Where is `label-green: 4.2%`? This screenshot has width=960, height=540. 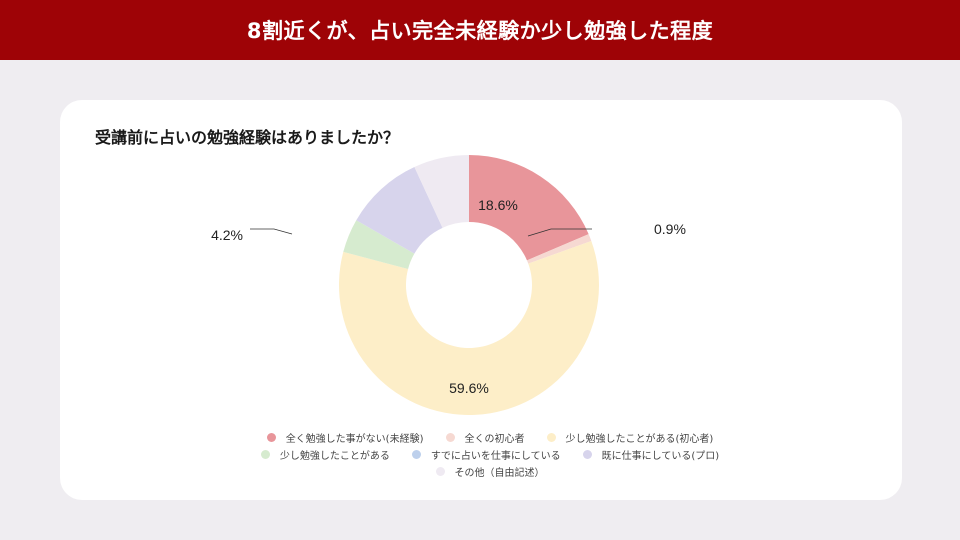 label-green: 4.2% is located at coordinates (227, 235).